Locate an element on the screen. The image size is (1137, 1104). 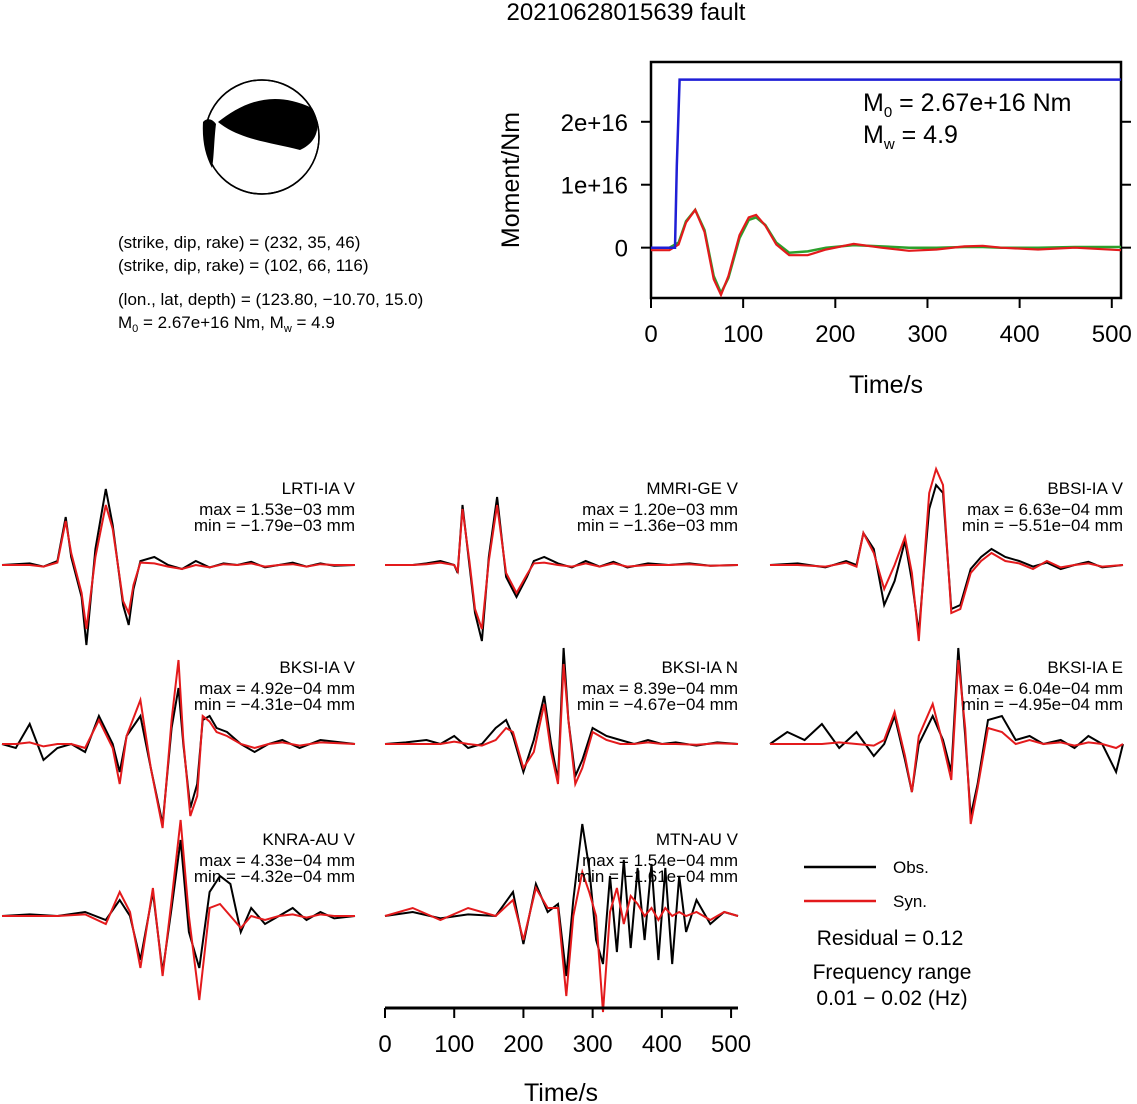
frequency-value: 0.01 − 0.02 (Hz) is located at coordinates (891, 998).